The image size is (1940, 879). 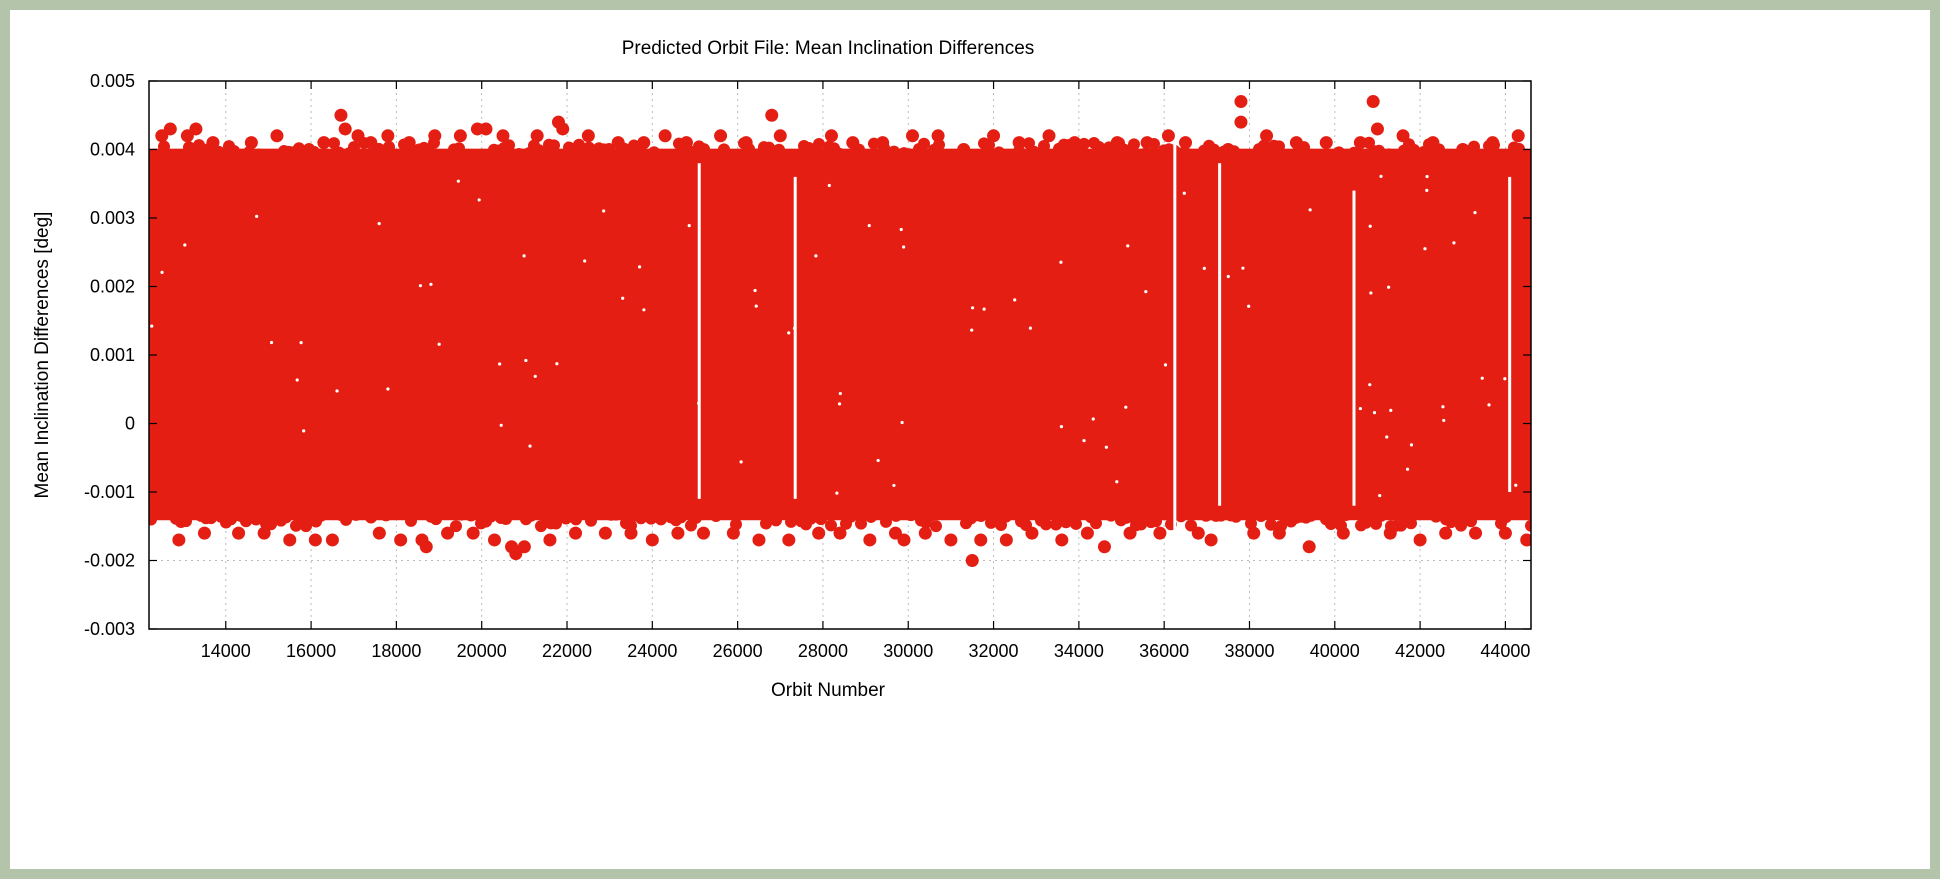 What do you see at coordinates (42, 355) in the screenshot?
I see `y-axis-label: Mean Inclination Differences [deg]` at bounding box center [42, 355].